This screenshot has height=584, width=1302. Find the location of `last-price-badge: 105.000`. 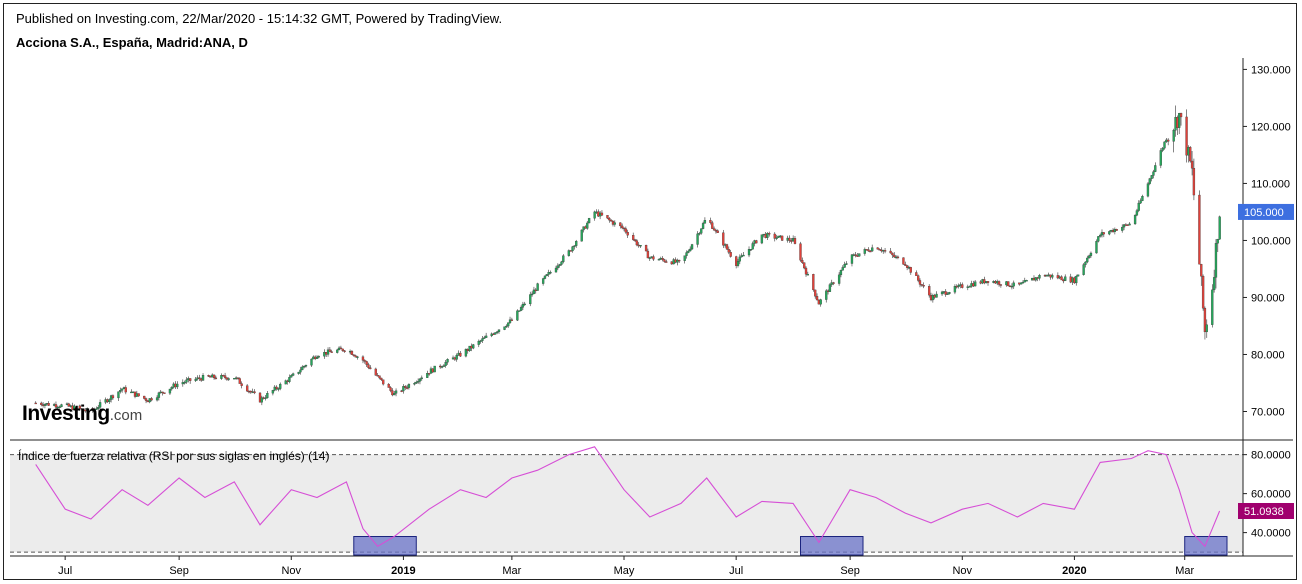

last-price-badge: 105.000 is located at coordinates (1266, 211).